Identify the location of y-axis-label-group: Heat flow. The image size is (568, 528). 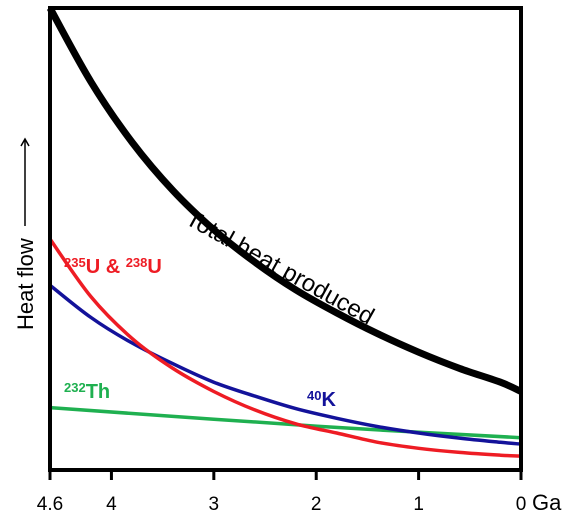
(25, 233).